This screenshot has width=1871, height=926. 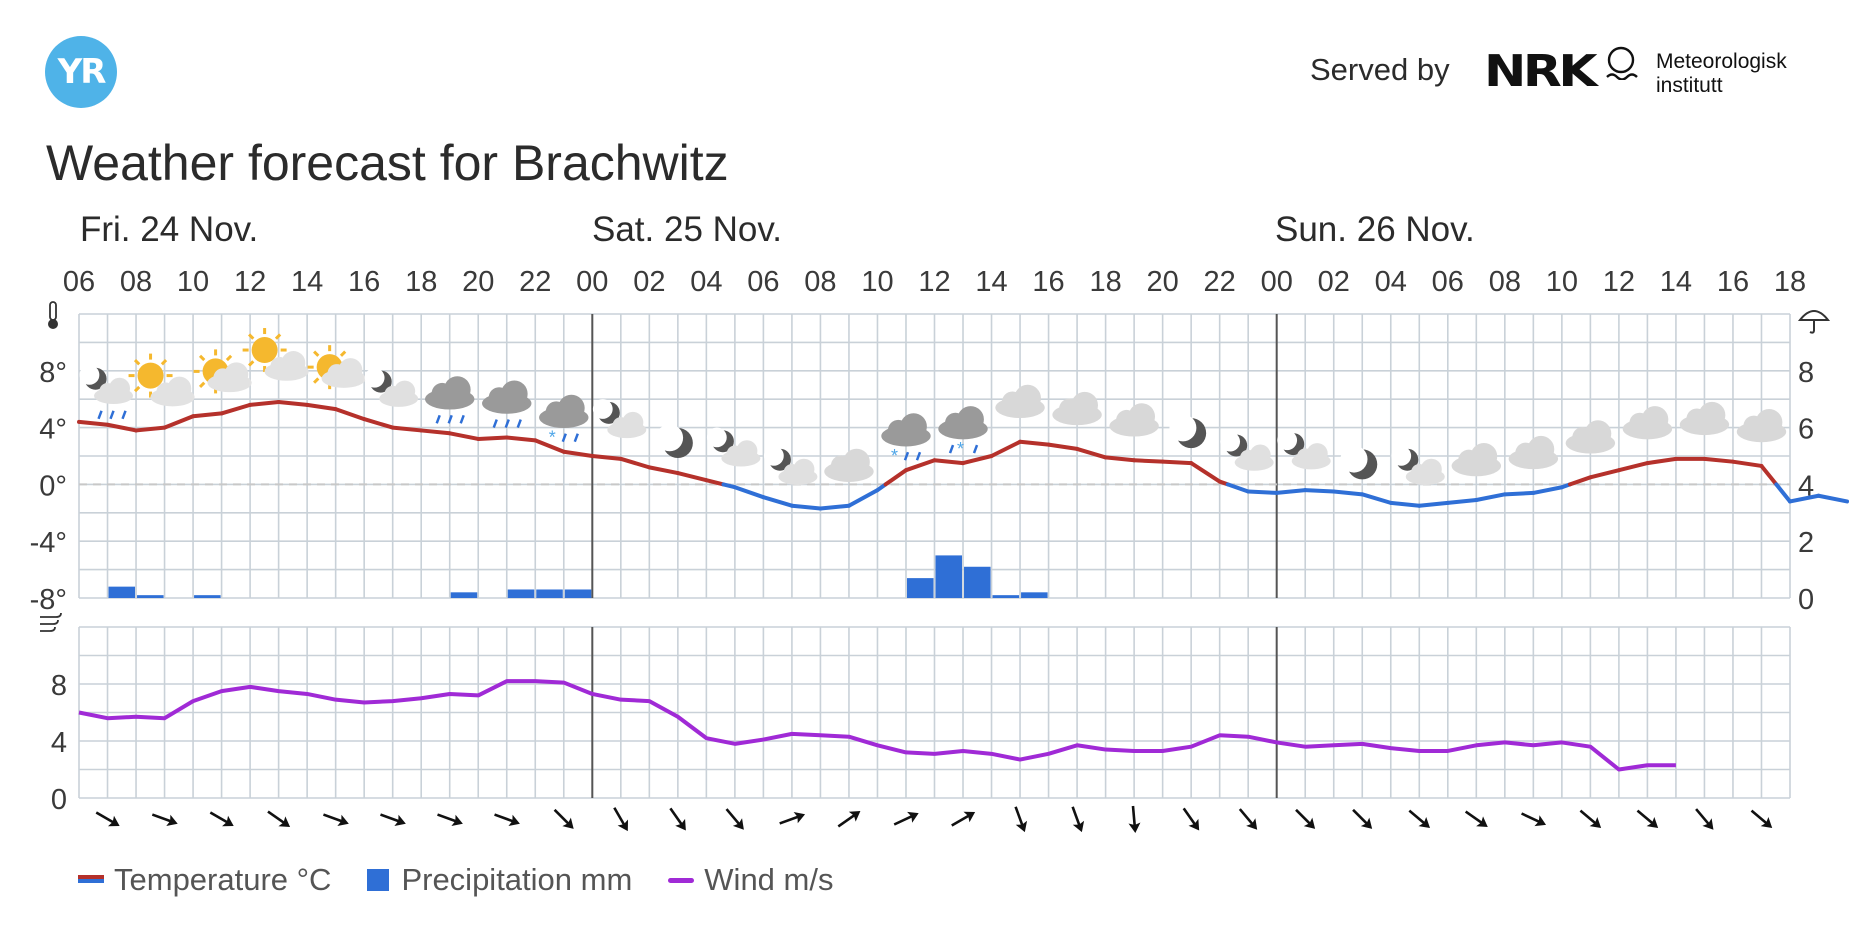 What do you see at coordinates (106, 392) in the screenshot?
I see `partly-cloudy-night-rain-icon` at bounding box center [106, 392].